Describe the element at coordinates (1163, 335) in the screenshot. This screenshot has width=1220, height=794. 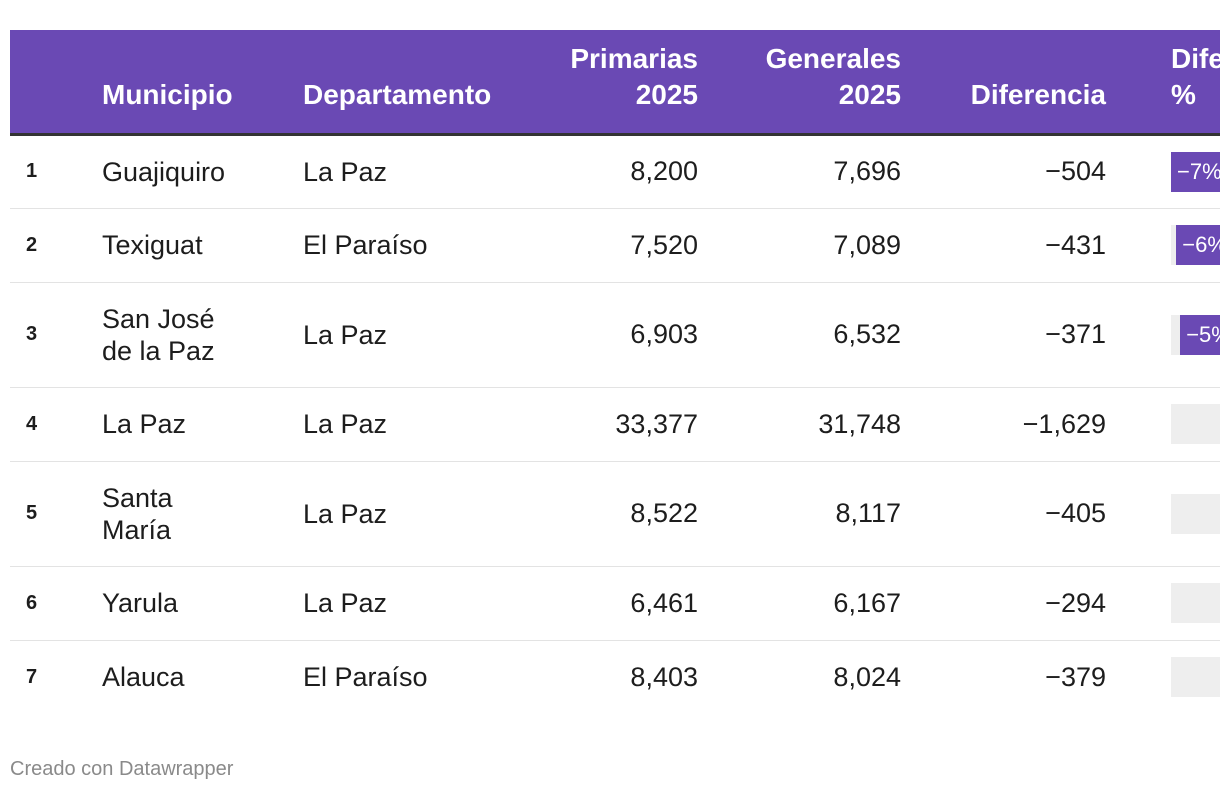
I see `cell-diferencia-pct: −5%` at that location.